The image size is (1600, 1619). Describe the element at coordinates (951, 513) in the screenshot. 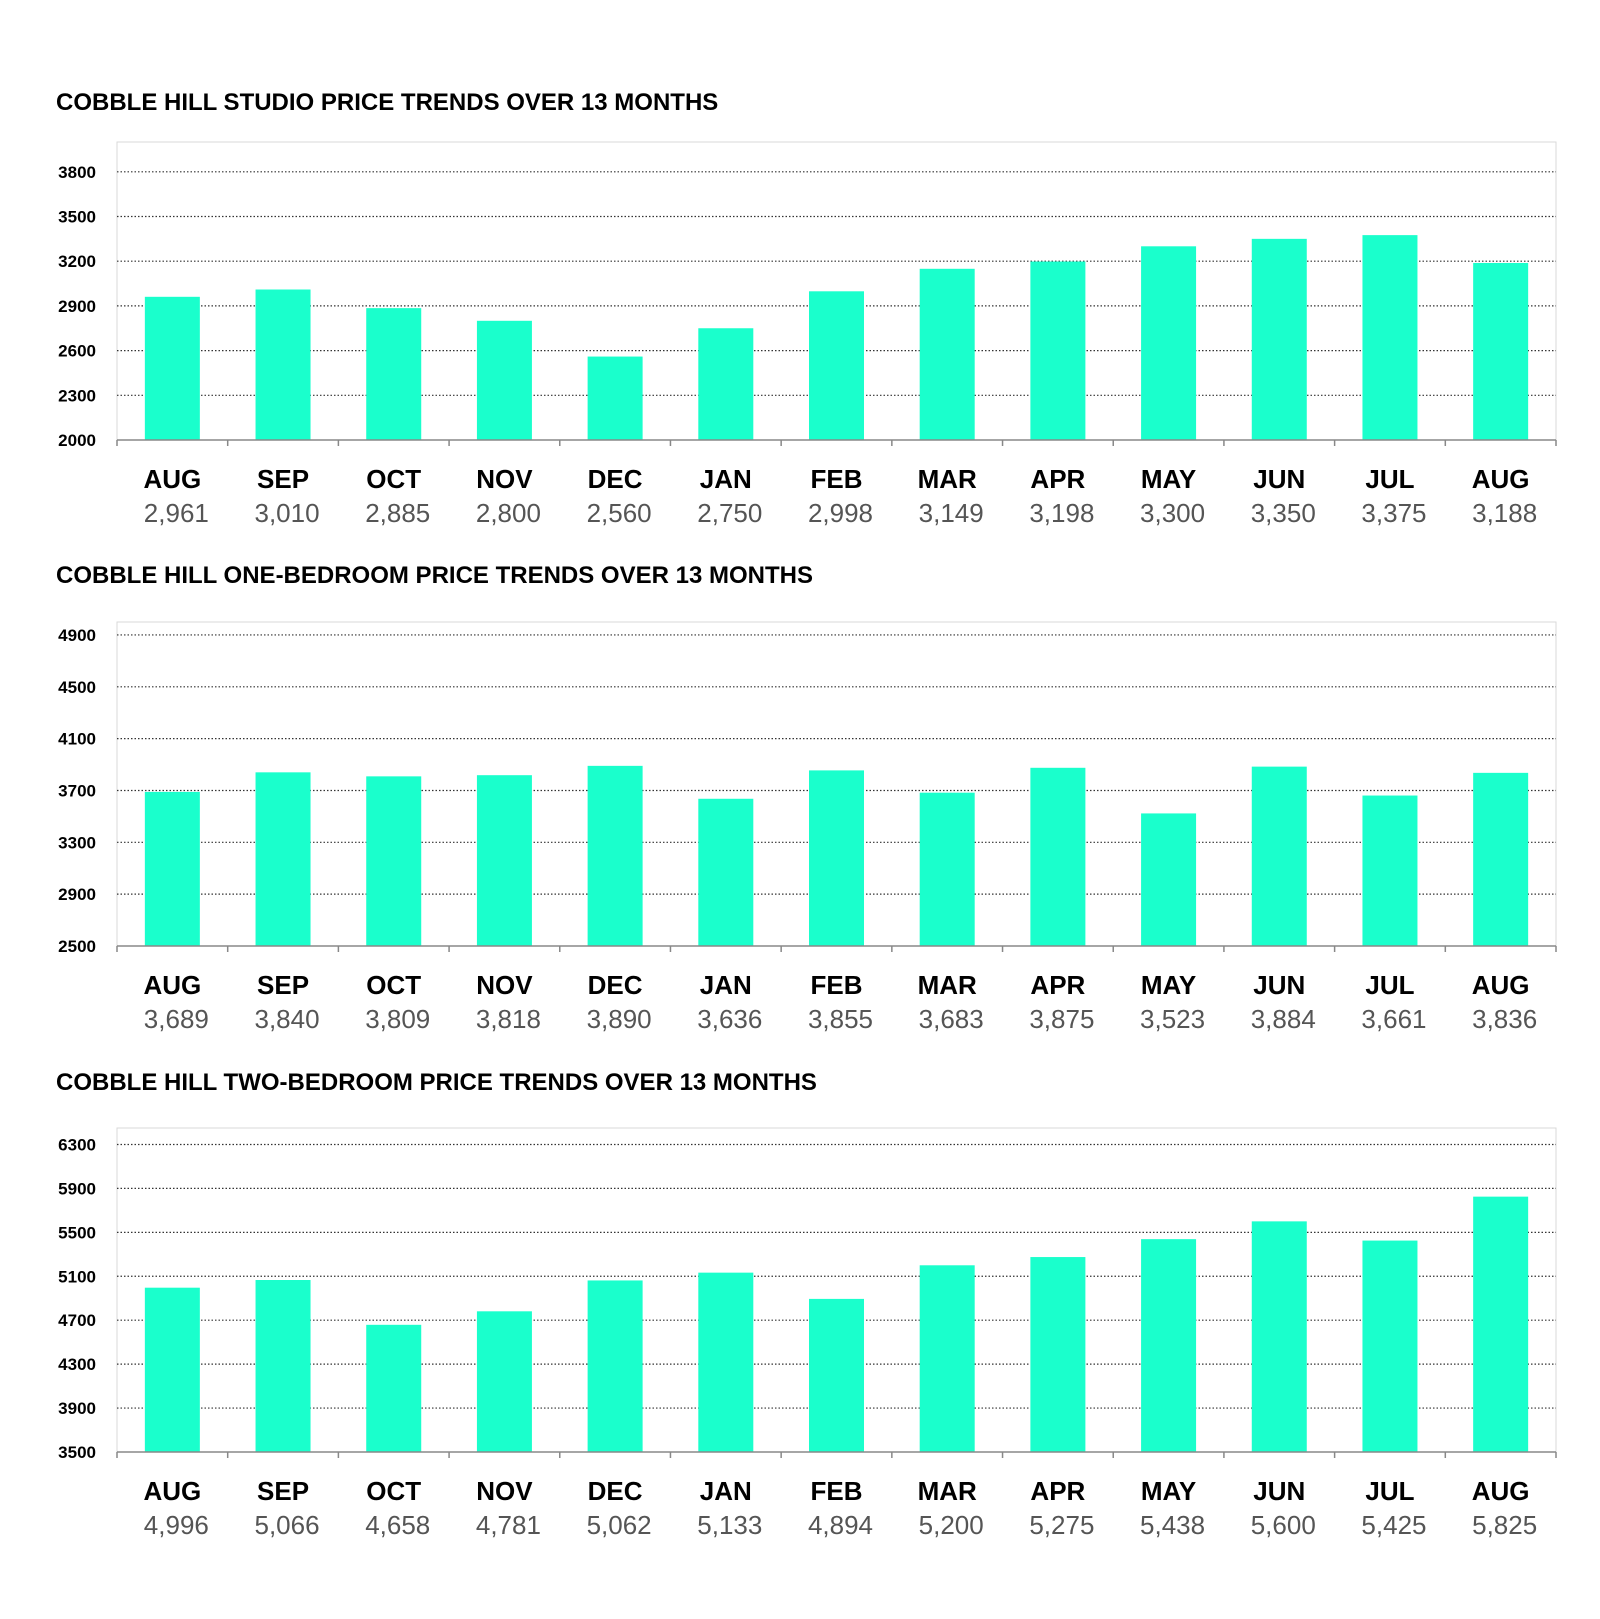

I see `chart-1-value-label: 3,149` at that location.